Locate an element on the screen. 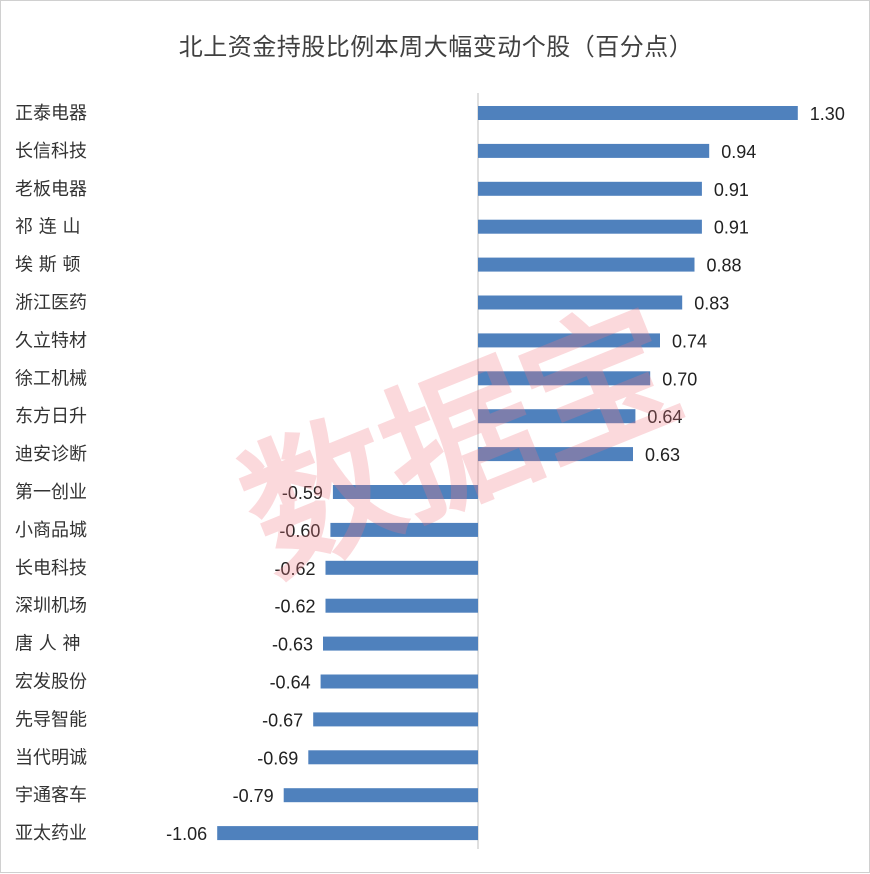 This screenshot has height=874, width=870. category-label: 先导智能 is located at coordinates (51, 719).